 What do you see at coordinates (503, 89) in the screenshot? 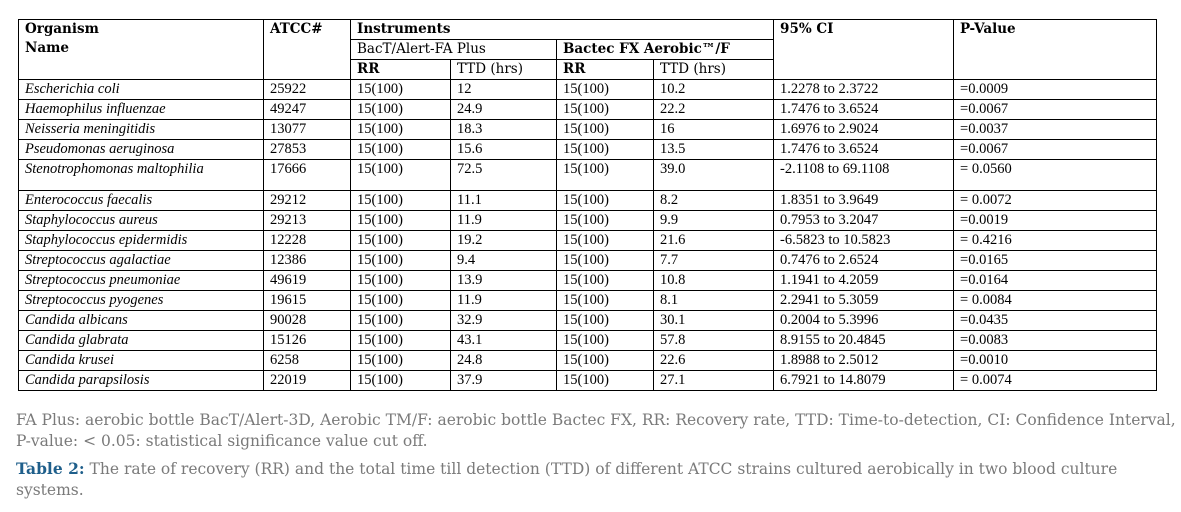
I see `ttd-bact-cell: 12` at bounding box center [503, 89].